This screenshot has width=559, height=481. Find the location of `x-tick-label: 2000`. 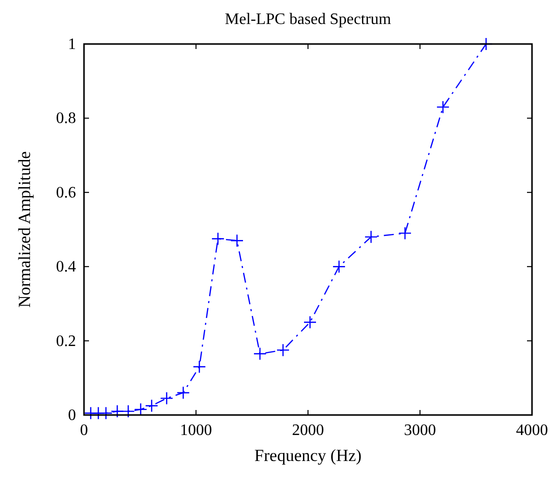

x-tick-label: 2000 is located at coordinates (308, 430).